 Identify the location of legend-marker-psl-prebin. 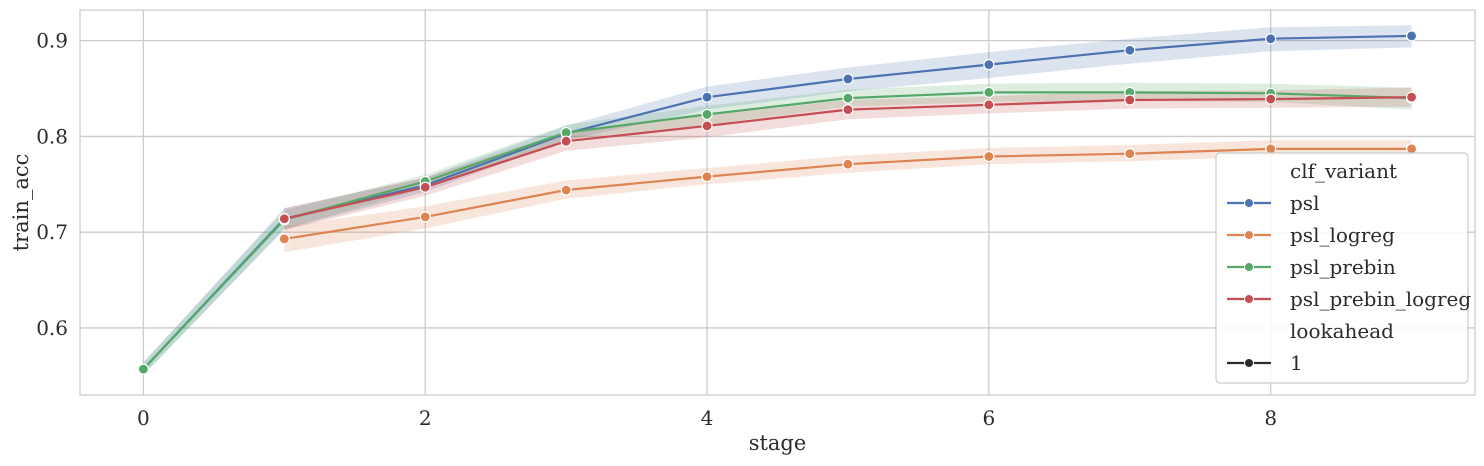
(1249, 267).